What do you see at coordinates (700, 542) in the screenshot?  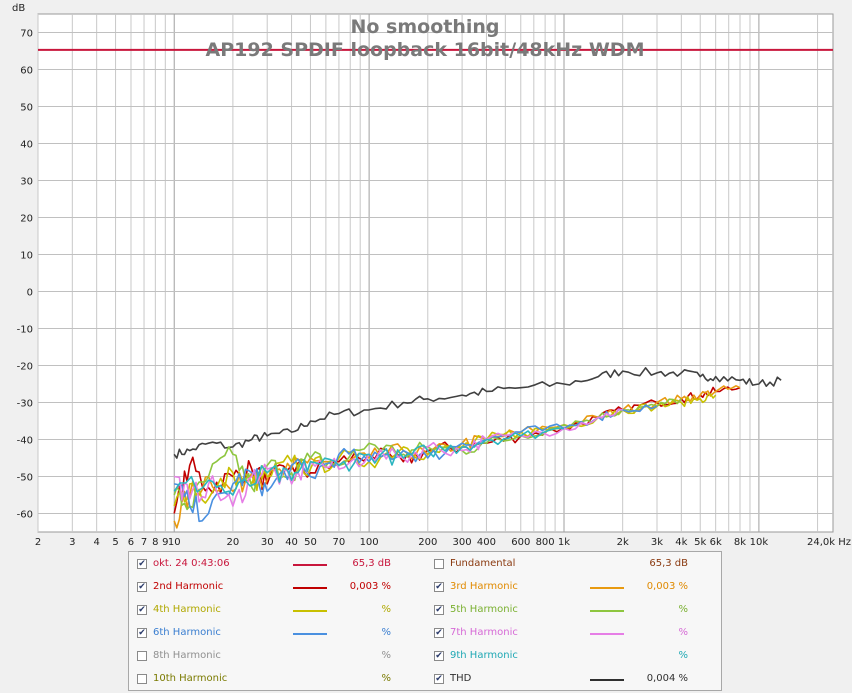 I see `x-tick-label: 5k` at bounding box center [700, 542].